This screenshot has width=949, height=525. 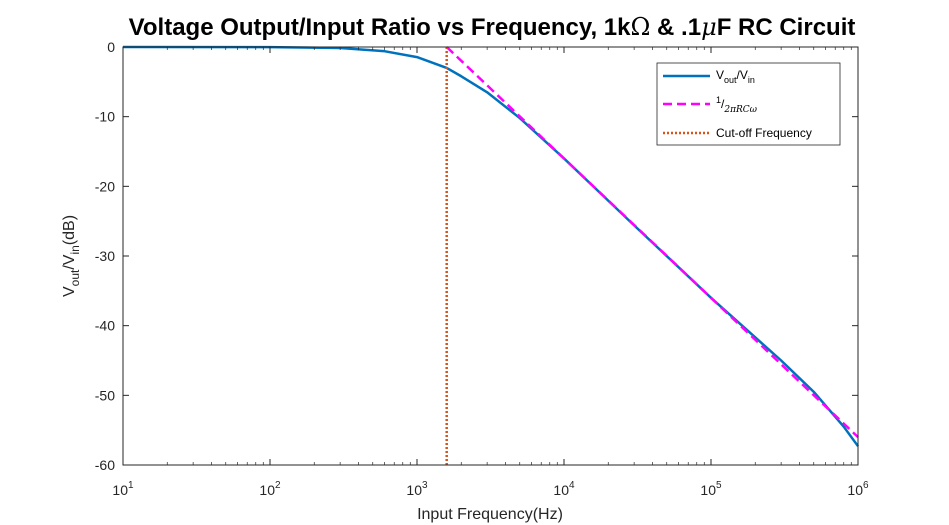 I want to click on legend: Vout/Vin 1/2πRCω Cut-off Frequency, so click(x=748, y=104).